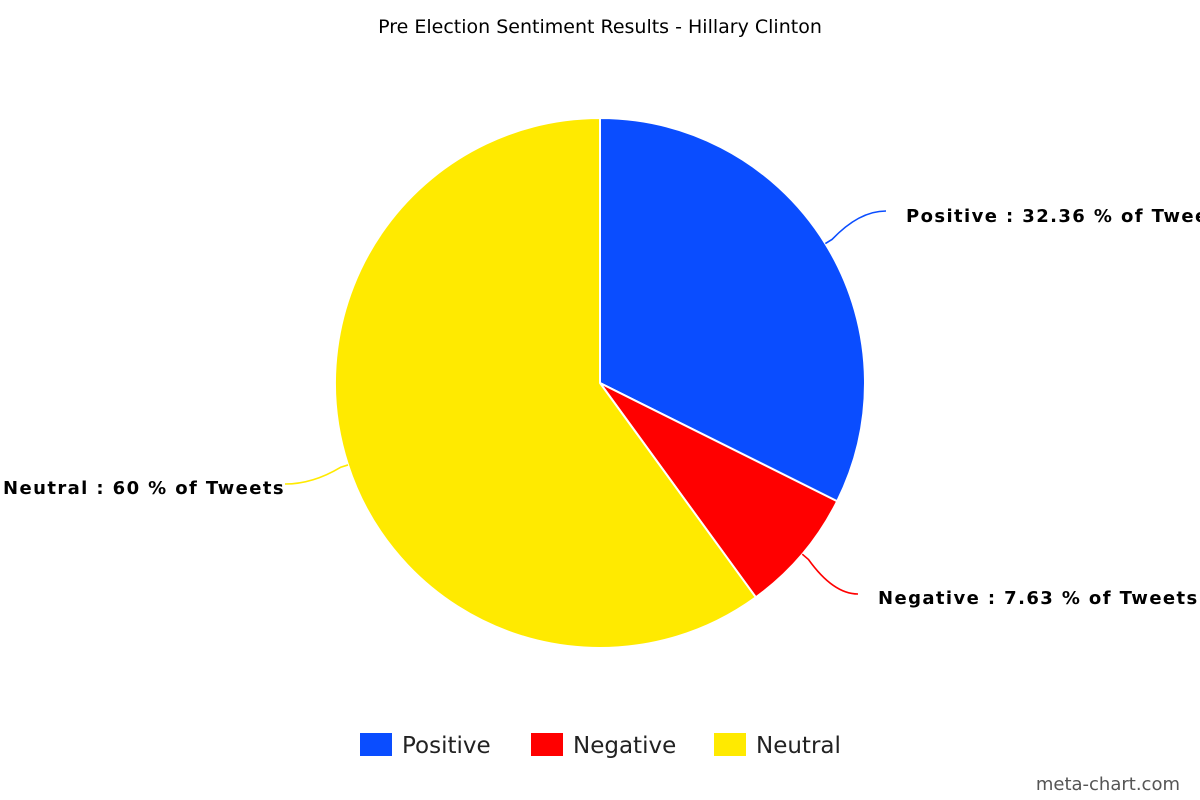  I want to click on slice-label-positive: Positive : 32.36 % of Tweets, so click(1053, 216).